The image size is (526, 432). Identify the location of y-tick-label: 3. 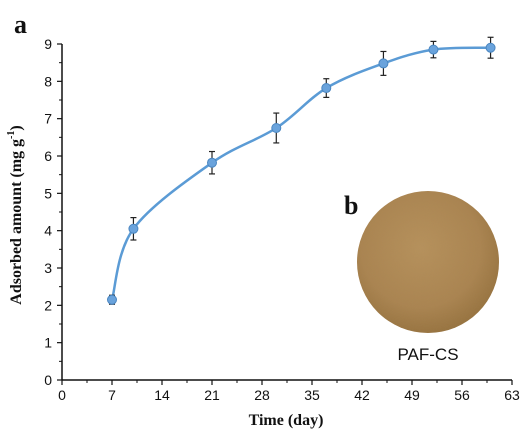
(48, 268).